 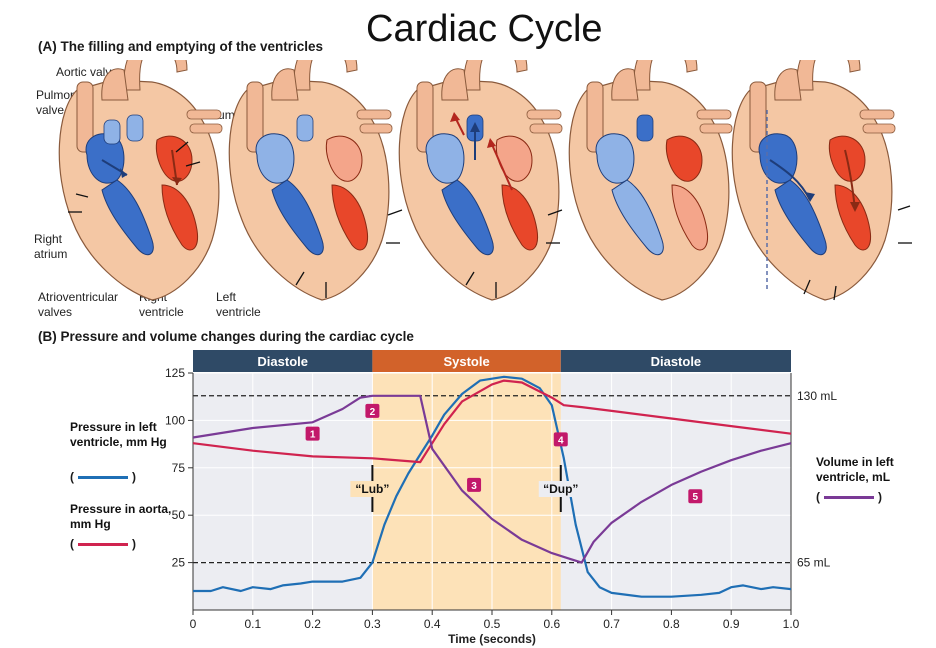 I want to click on phase-label-2: Diastole, so click(x=676, y=361).